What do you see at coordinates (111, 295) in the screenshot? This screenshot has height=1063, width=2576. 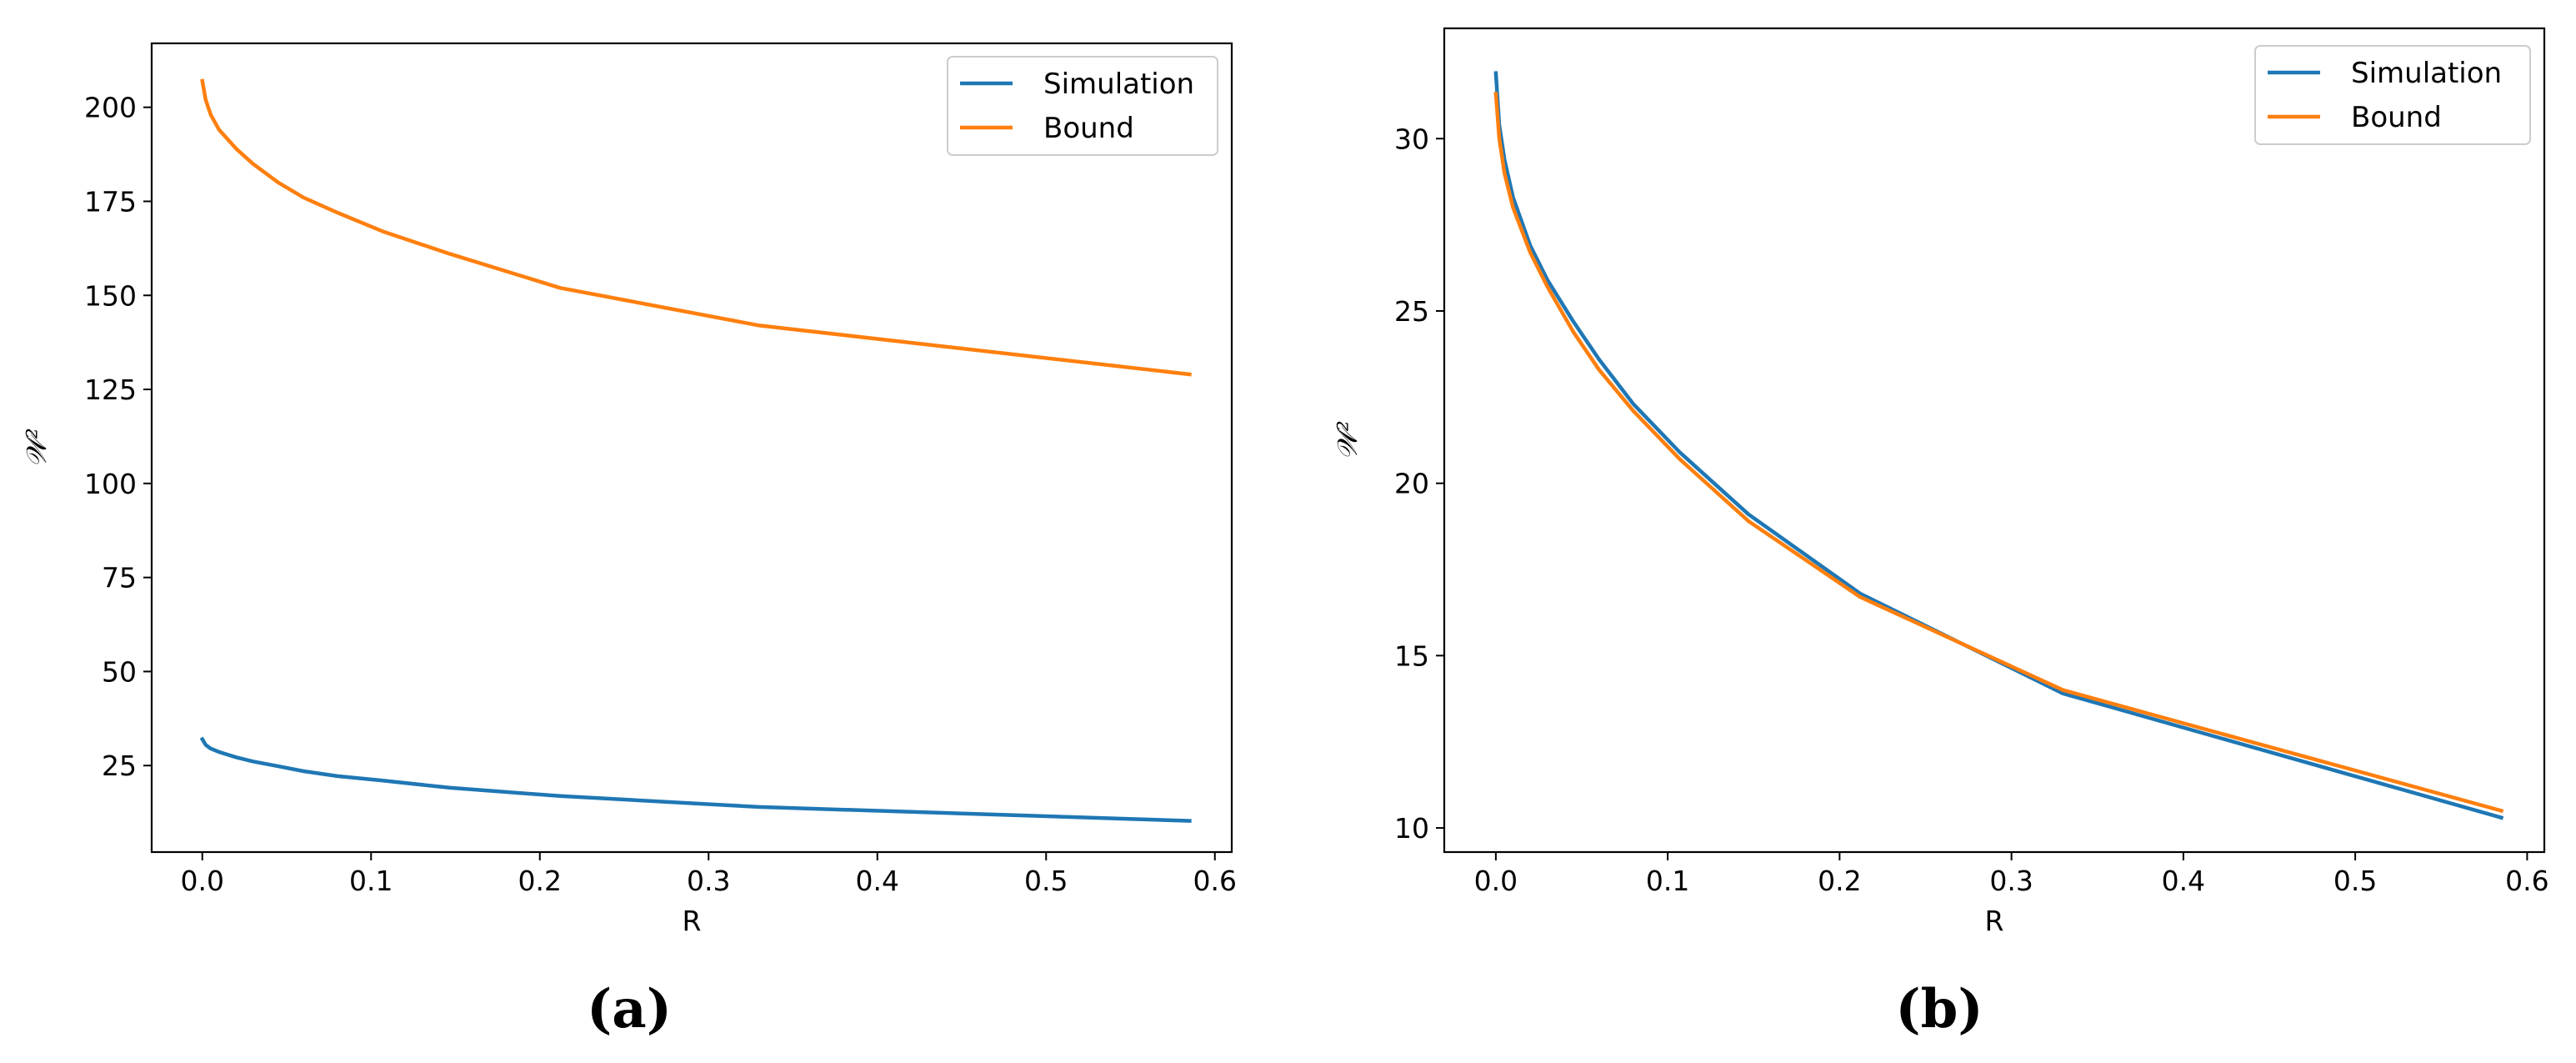 I see `y-tick-label: 150` at bounding box center [111, 295].